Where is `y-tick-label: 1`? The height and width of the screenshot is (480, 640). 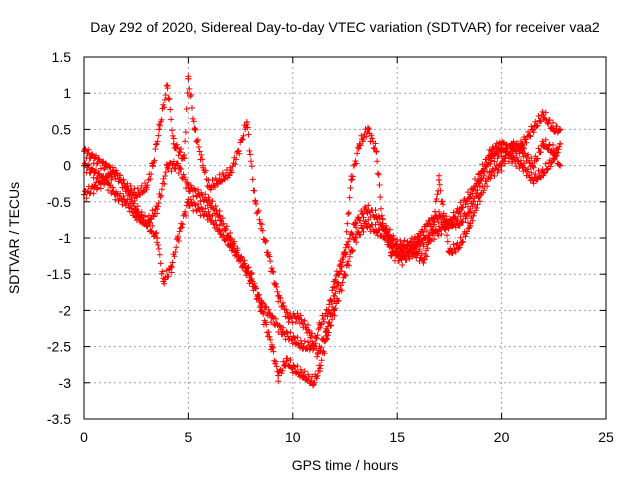
y-tick-label: 1 is located at coordinates (67, 93).